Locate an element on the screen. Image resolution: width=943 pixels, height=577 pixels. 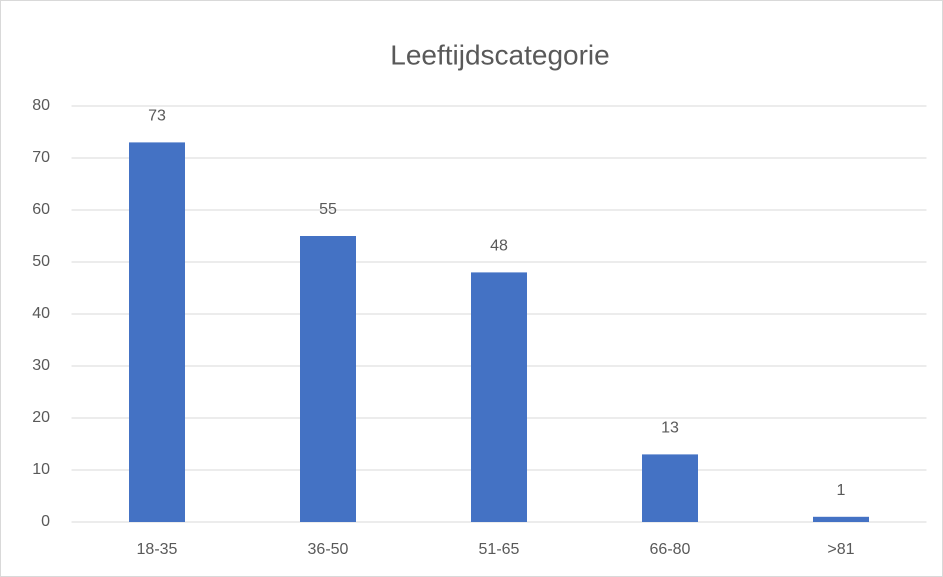
x-tick-label: 36-50 is located at coordinates (328, 549).